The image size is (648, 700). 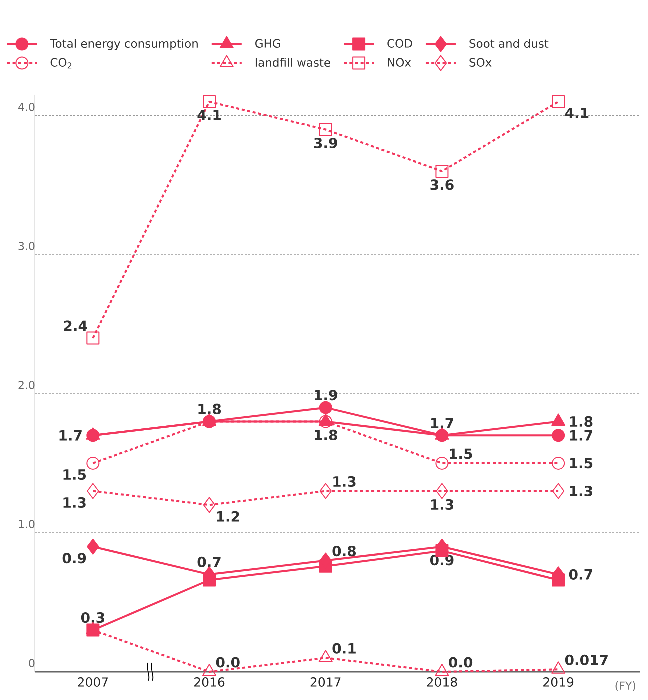 I want to click on x-tick-label: 2017, so click(x=325, y=682).